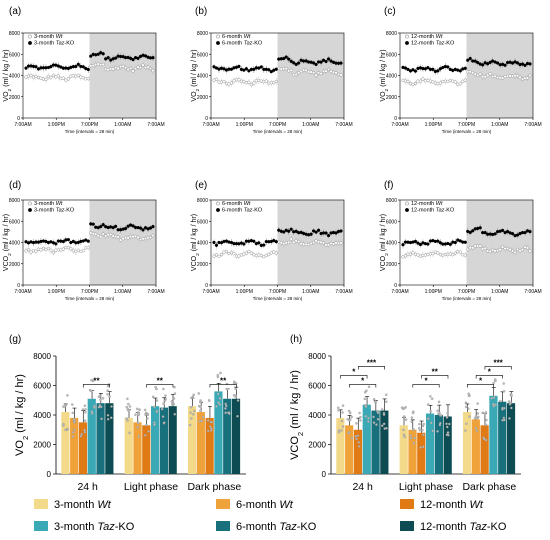 The width and height of the screenshot is (550, 540). What do you see at coordinates (277, 238) in the screenshot?
I see `series-ko` at bounding box center [277, 238].